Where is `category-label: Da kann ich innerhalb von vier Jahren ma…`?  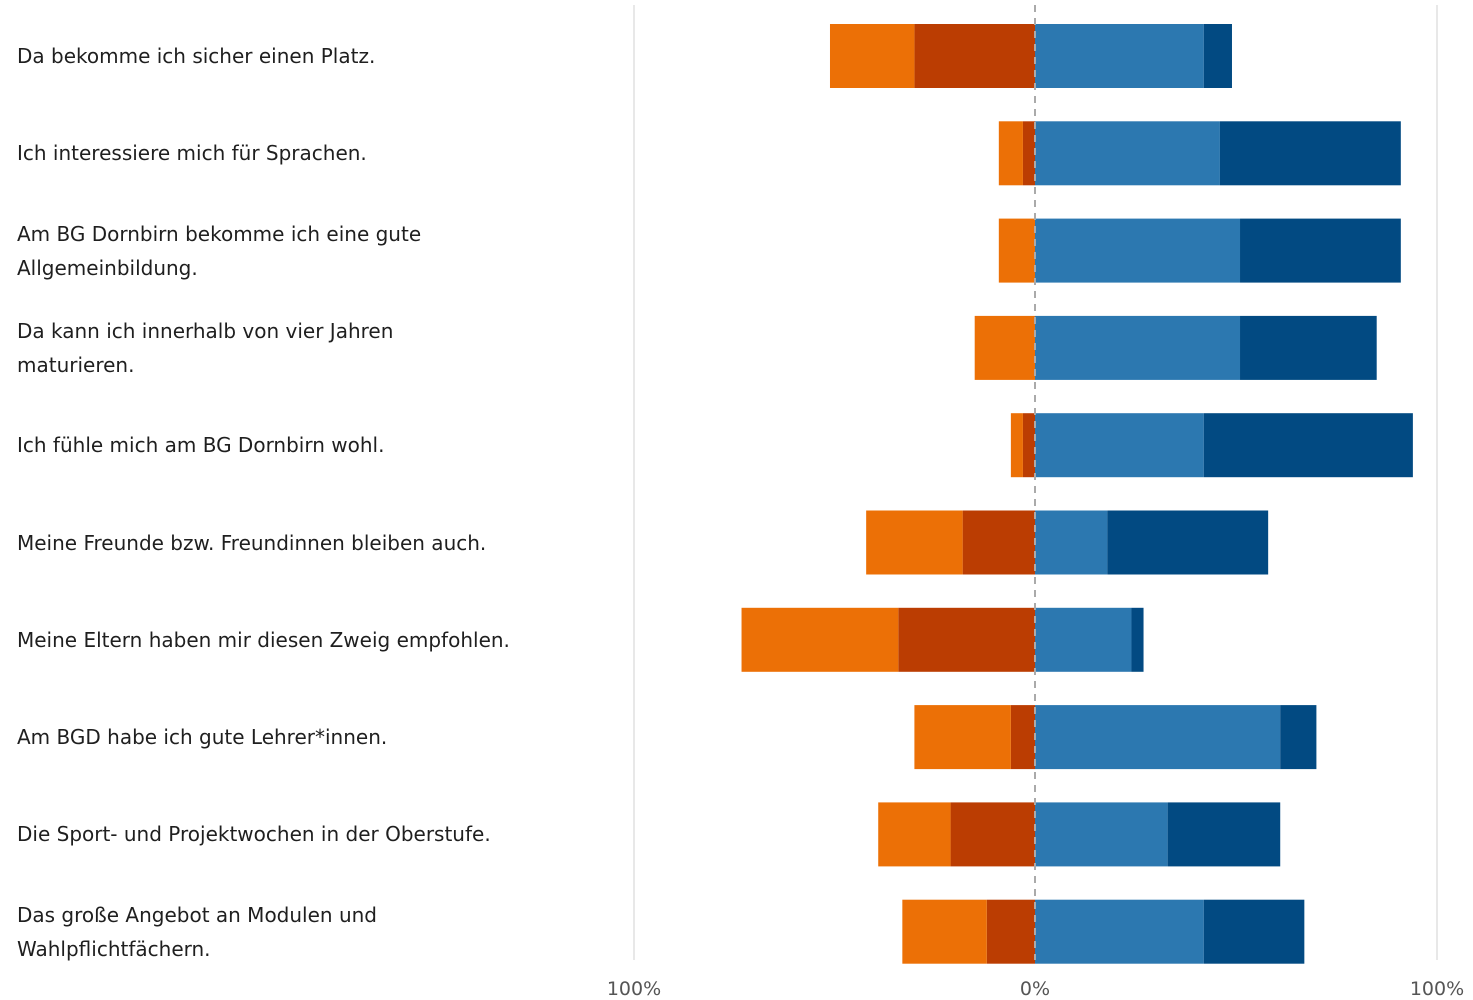 category-label: Da kann ich innerhalb von vier Jahren ma… is located at coordinates (205, 347).